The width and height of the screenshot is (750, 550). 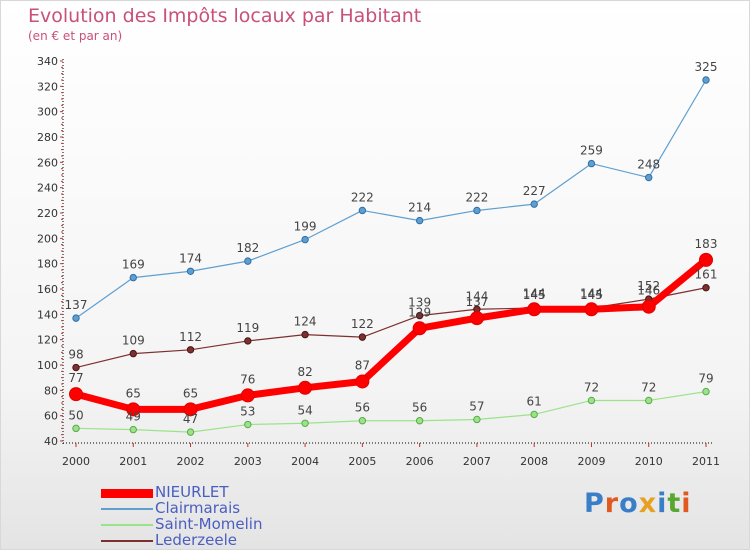 I want to click on y-tick-label: 180, so click(x=47, y=264).